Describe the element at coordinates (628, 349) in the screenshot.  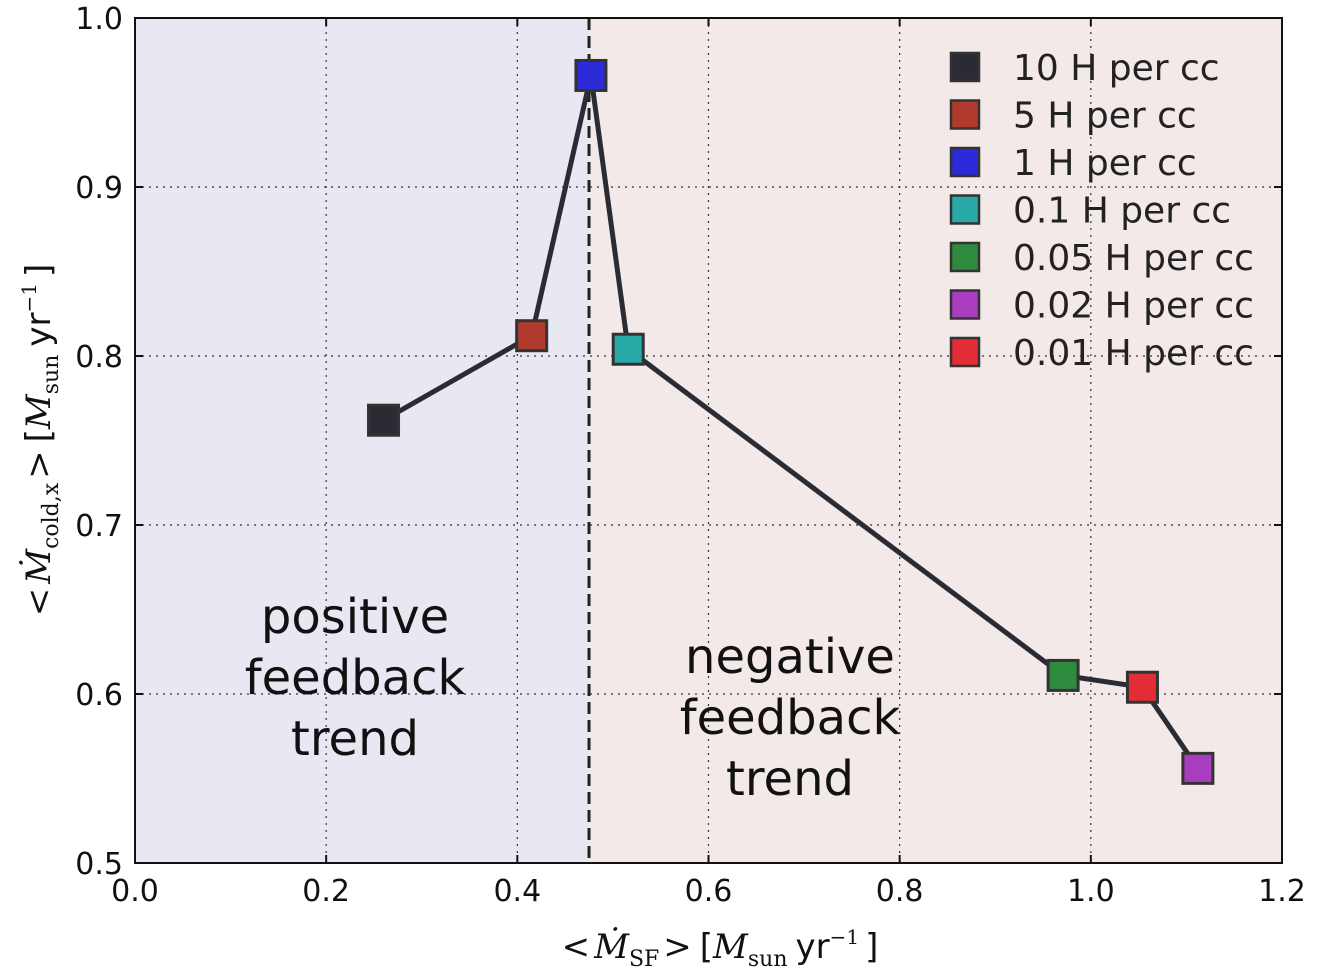
I see `marker-0-1-h-per-cc` at that location.